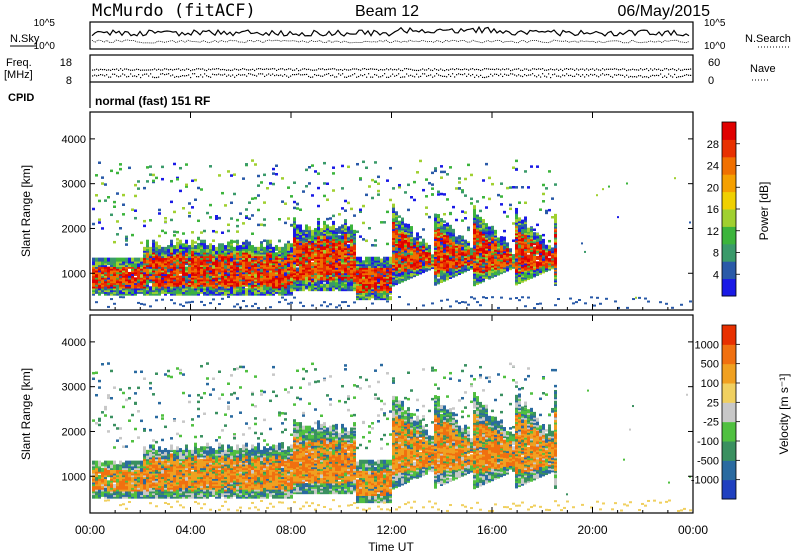  What do you see at coordinates (392, 73) in the screenshot?
I see `freq-traces` at bounding box center [392, 73].